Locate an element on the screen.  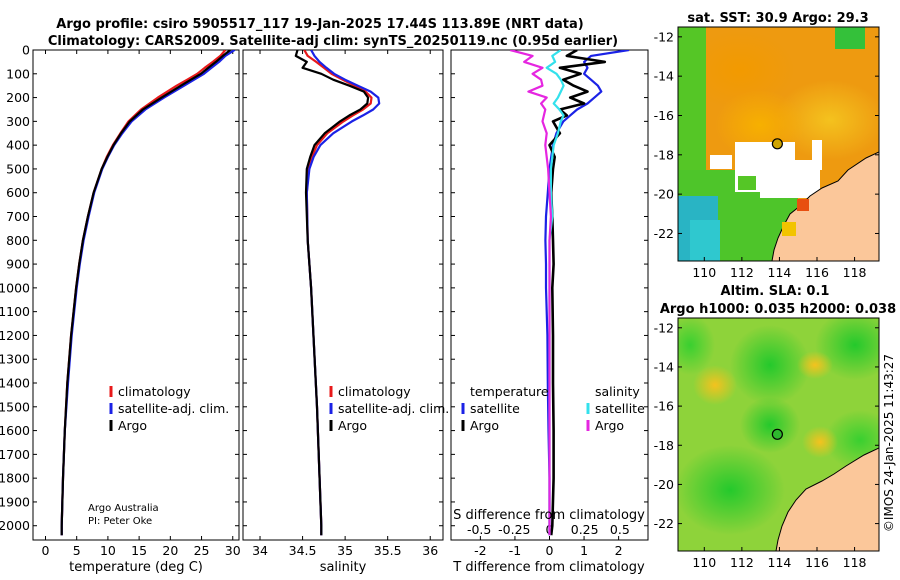
legend-temperature-title: temperature is located at coordinates (509, 391).